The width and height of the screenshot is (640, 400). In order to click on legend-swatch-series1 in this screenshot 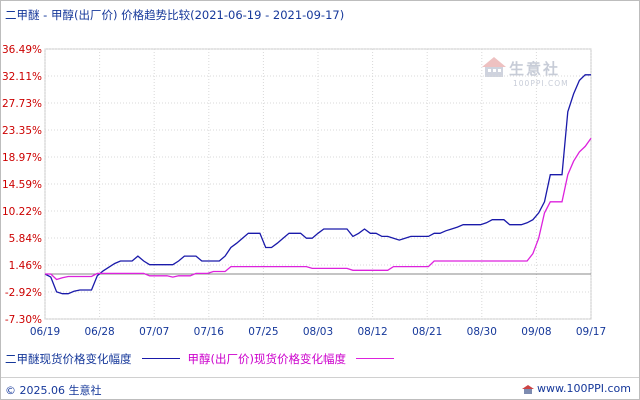, I will do `click(160, 358)`.